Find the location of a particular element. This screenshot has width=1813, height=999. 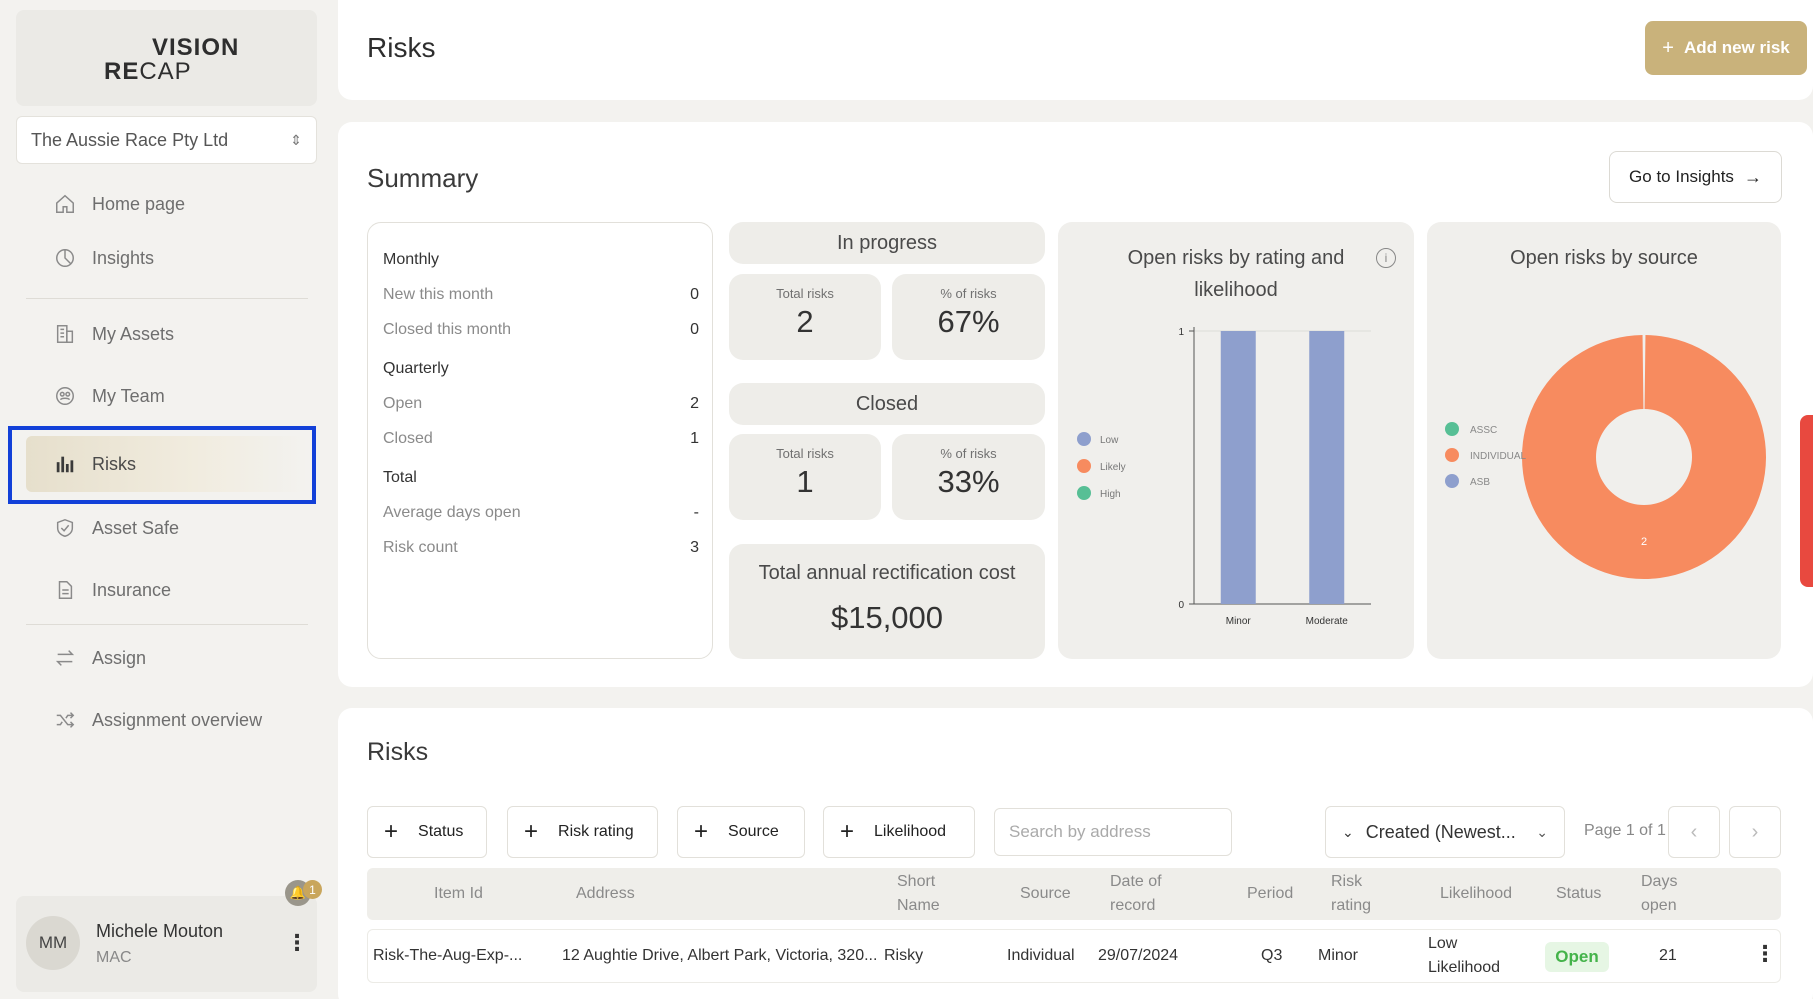

sidebar-item-my-assets: My Assets is located at coordinates (167, 334).